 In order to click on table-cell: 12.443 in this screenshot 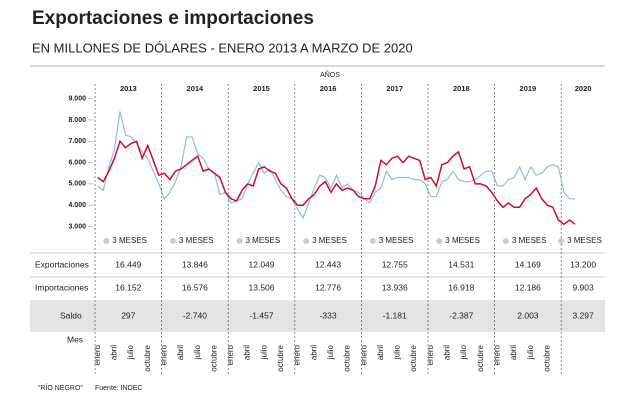, I will do `click(328, 264)`.